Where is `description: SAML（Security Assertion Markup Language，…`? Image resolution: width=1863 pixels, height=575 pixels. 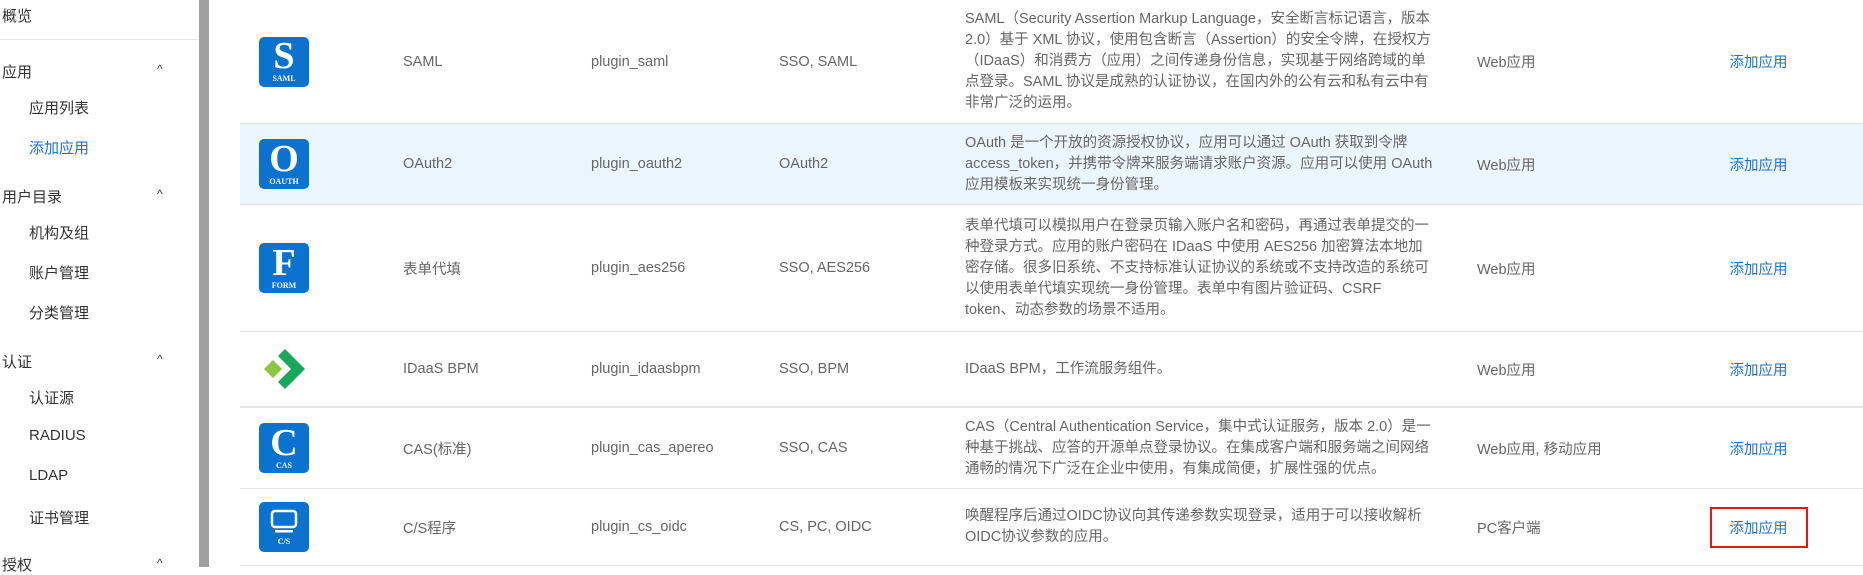
description: SAML（Security Assertion Markup Language，… is located at coordinates (1198, 61).